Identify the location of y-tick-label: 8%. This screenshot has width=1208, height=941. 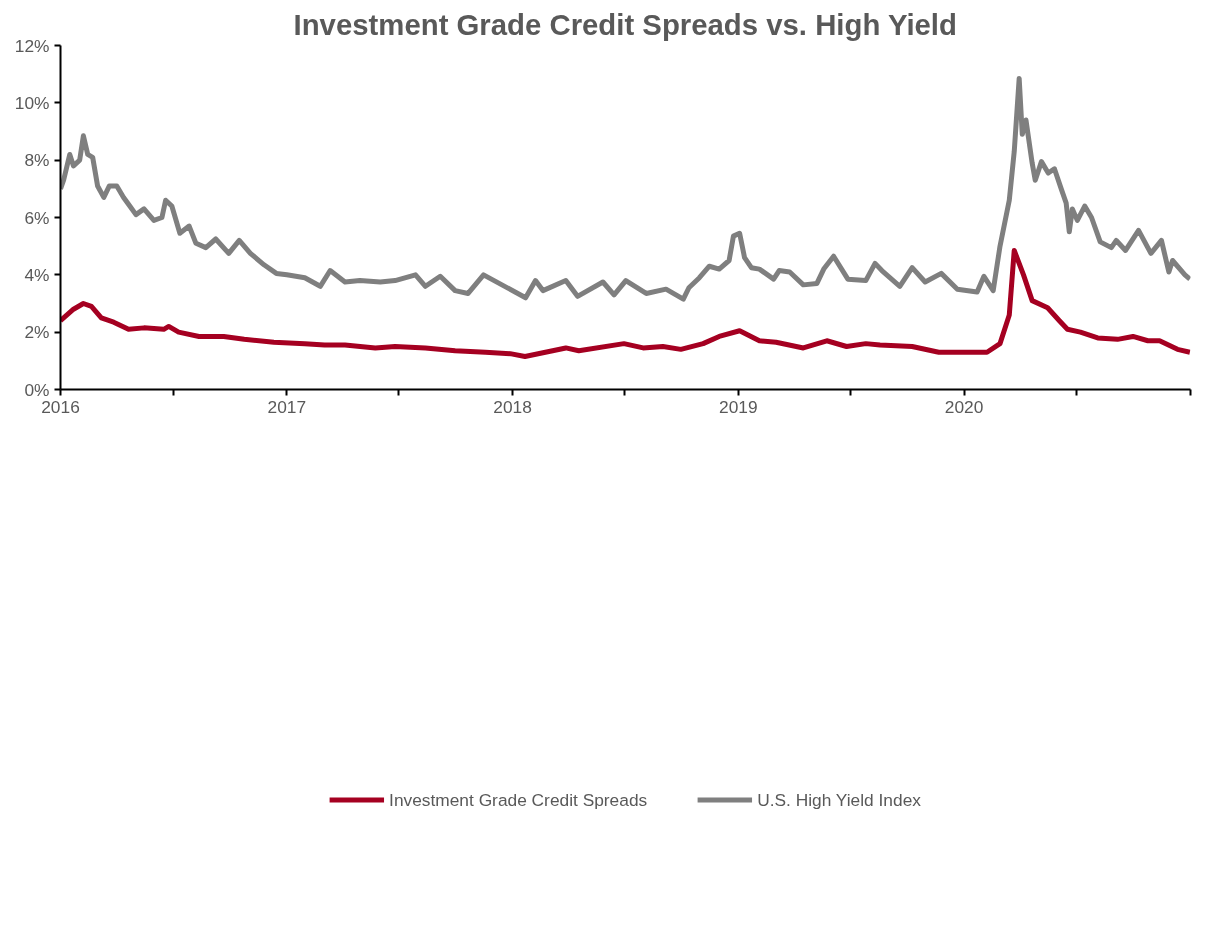
(37, 160).